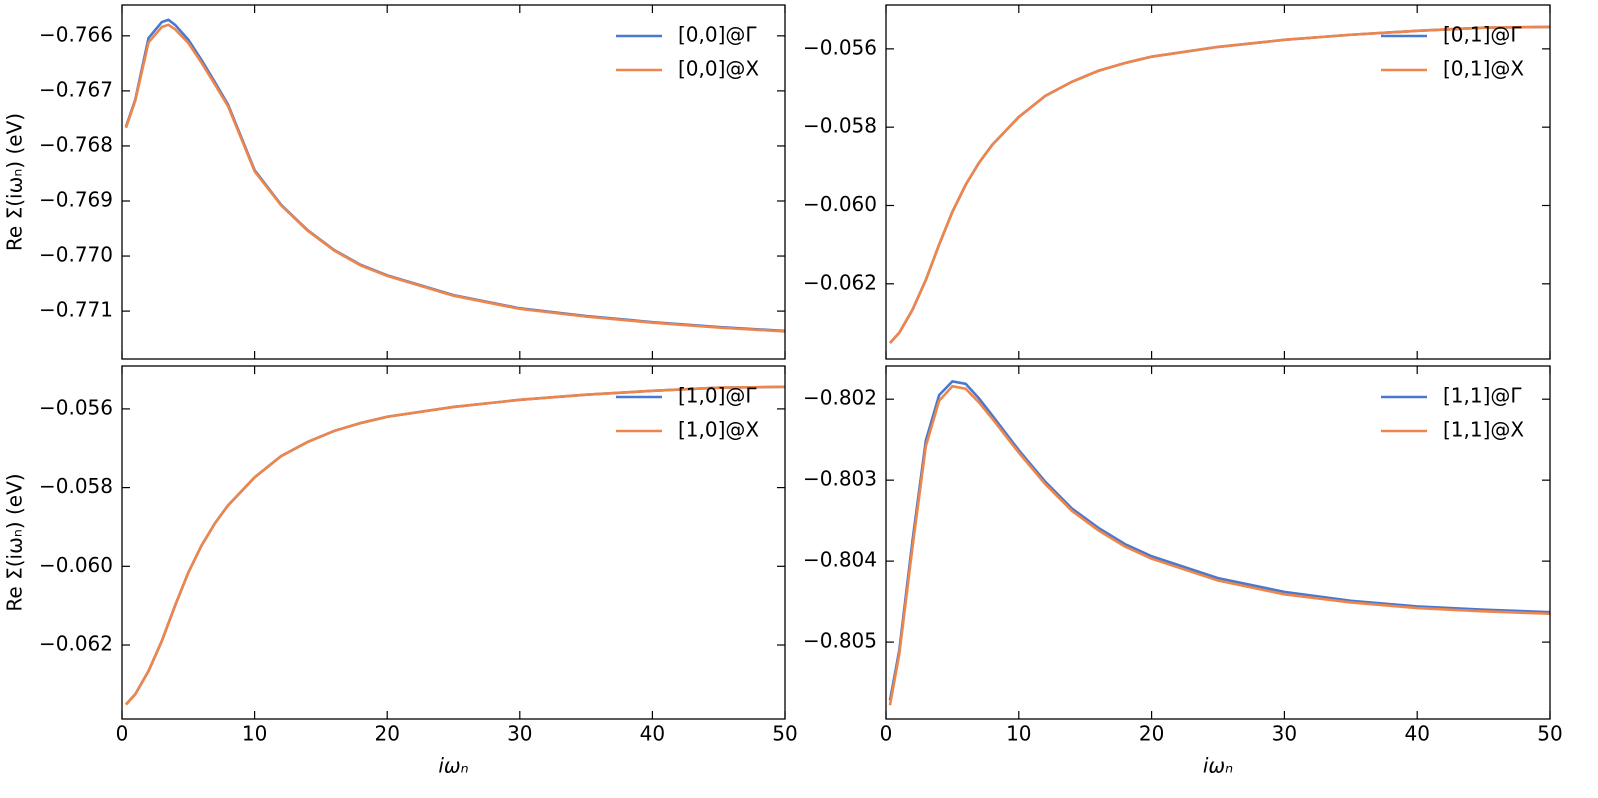 The width and height of the screenshot is (1598, 798). I want to click on legend-label: [1,0]@X, so click(718, 430).